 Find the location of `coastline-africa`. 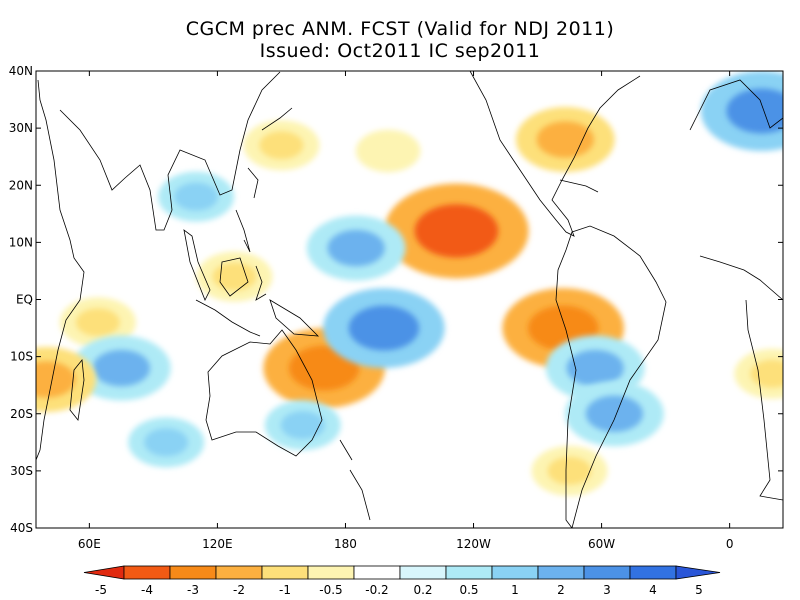

coastline-africa is located at coordinates (60, 266).